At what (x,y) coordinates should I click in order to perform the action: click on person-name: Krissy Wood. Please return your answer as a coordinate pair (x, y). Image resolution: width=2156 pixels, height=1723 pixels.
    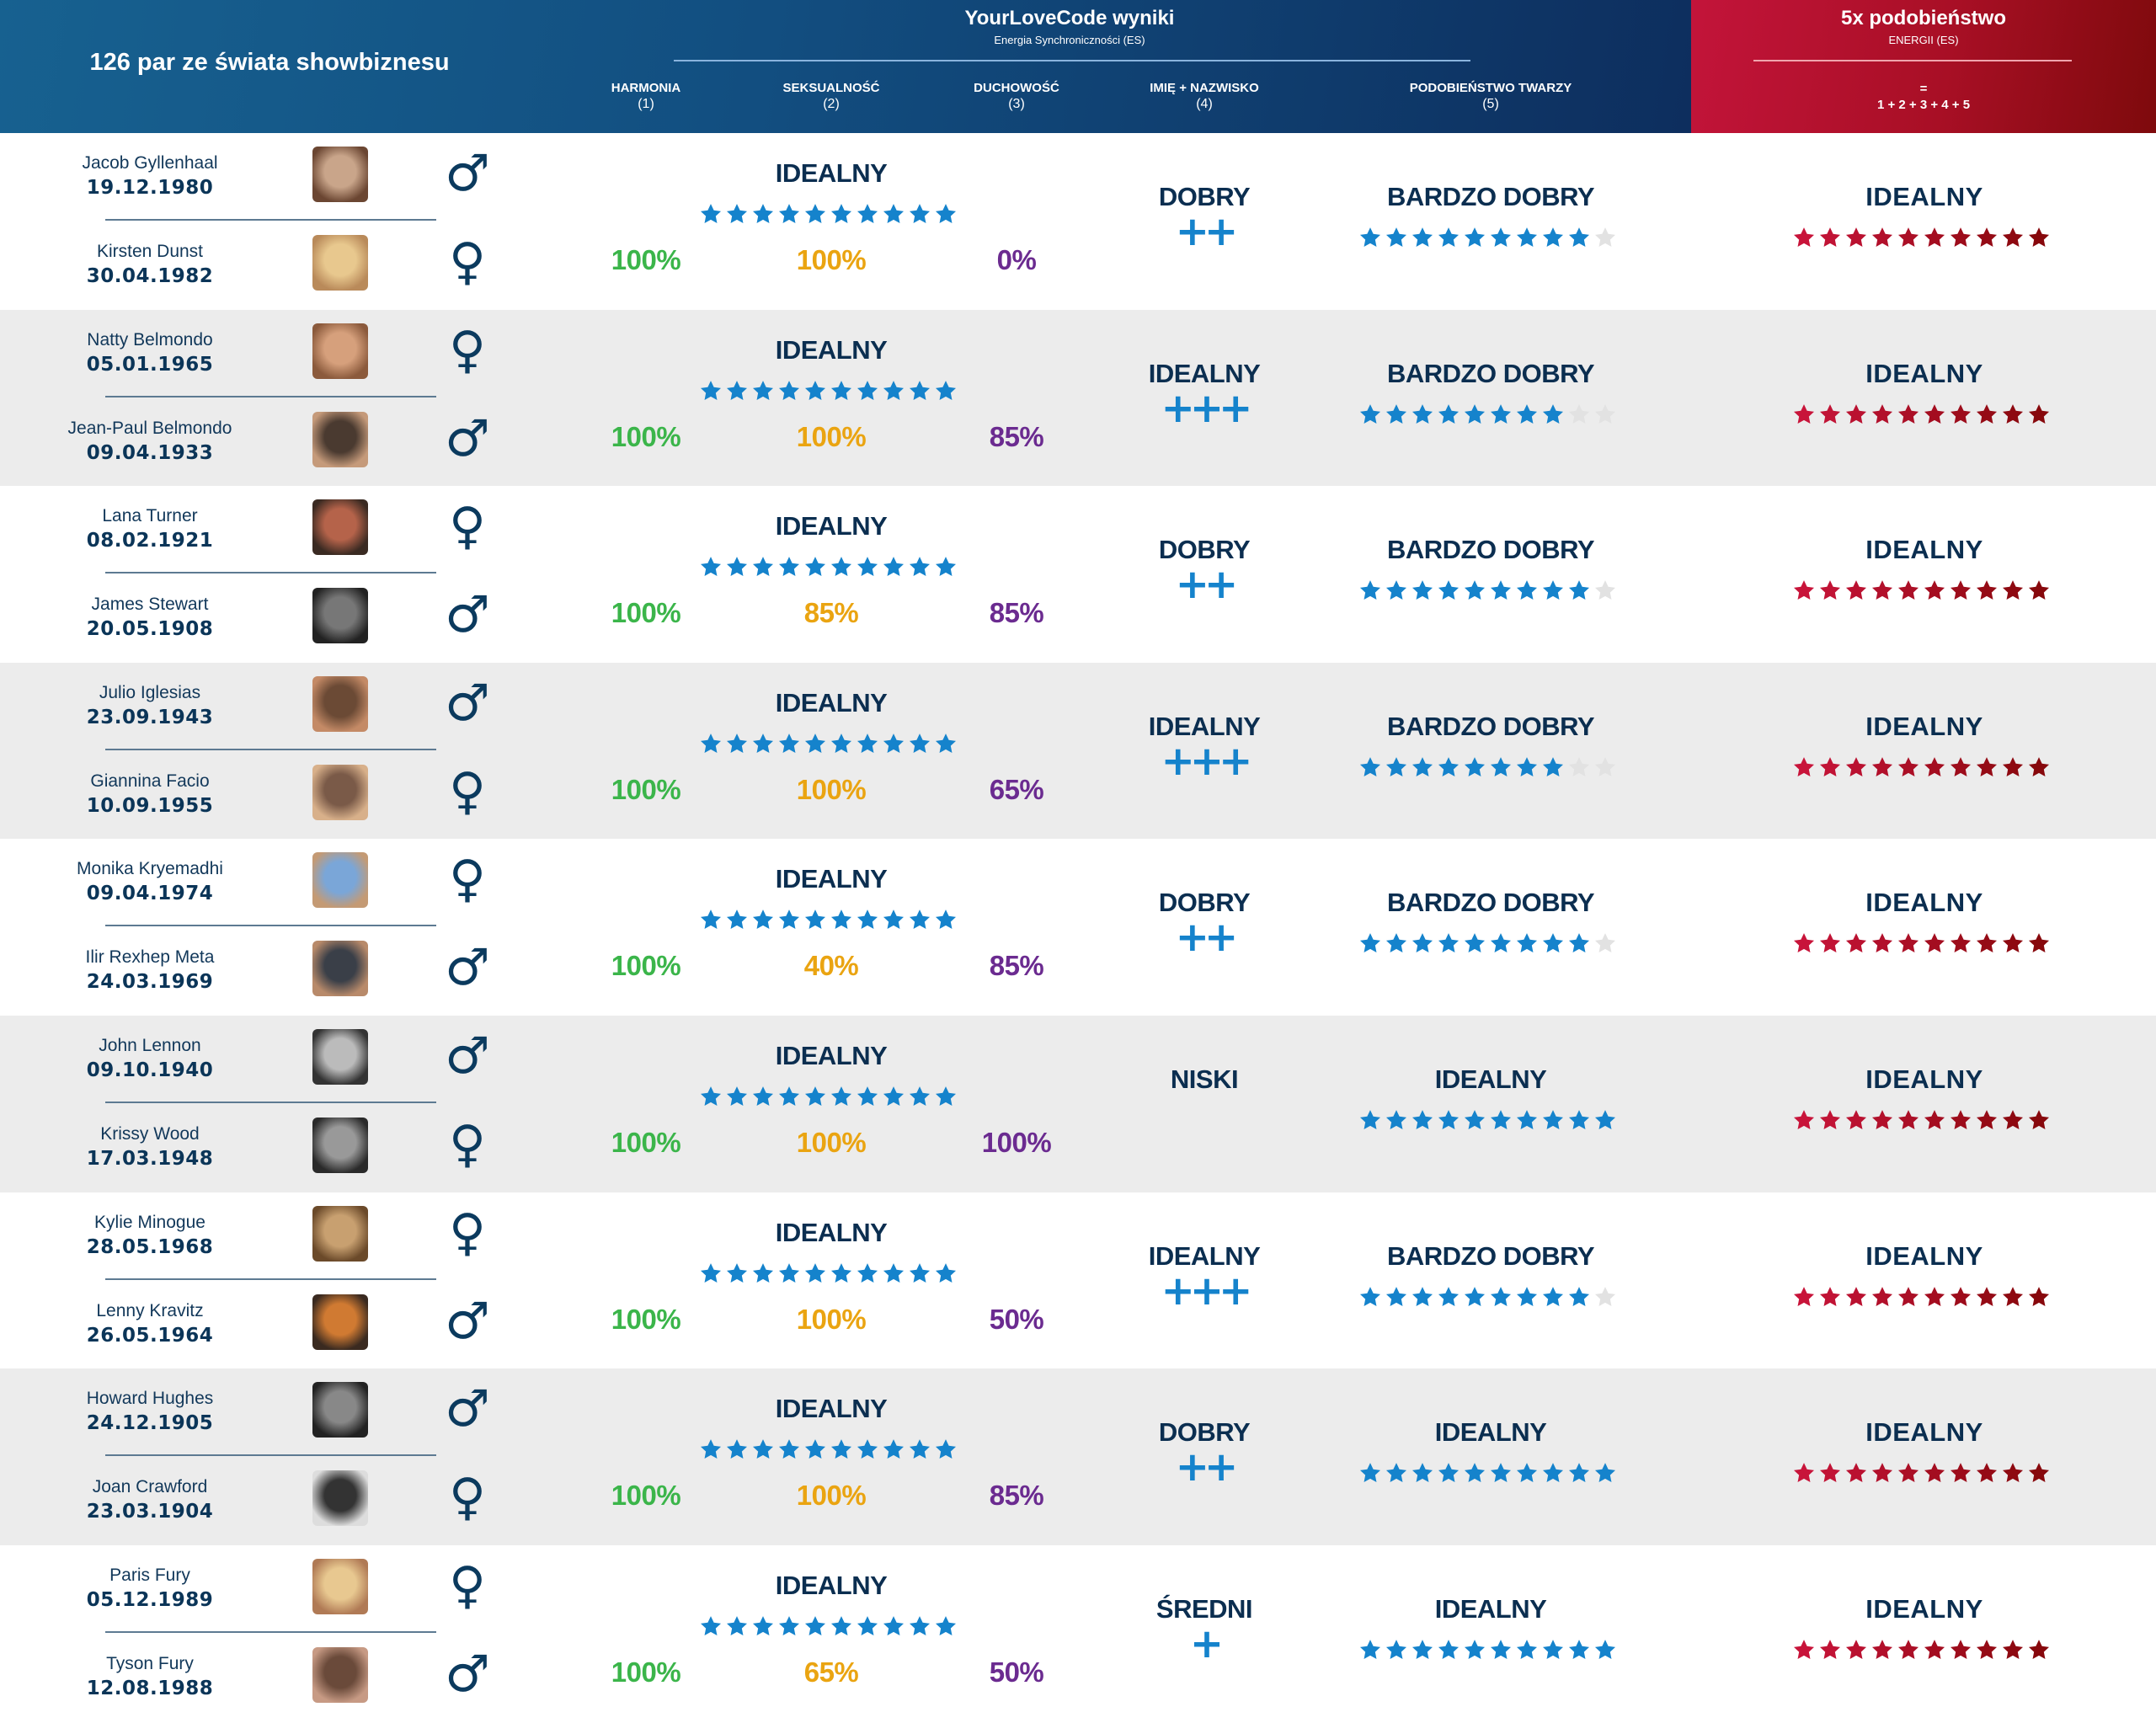
    Looking at the image, I should click on (150, 1133).